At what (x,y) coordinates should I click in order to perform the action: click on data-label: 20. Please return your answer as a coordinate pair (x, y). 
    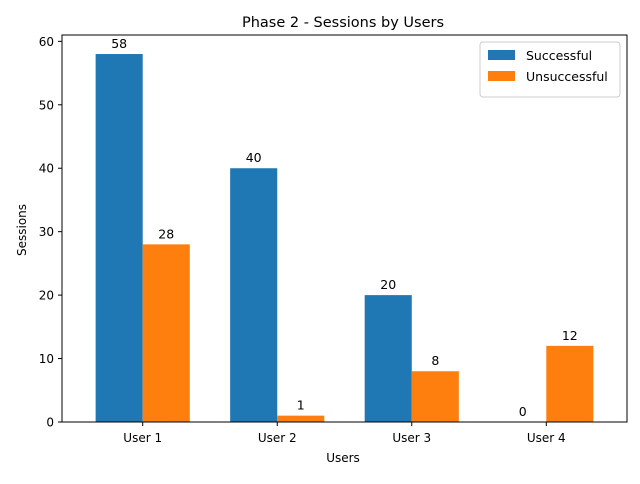
    Looking at the image, I should click on (388, 284).